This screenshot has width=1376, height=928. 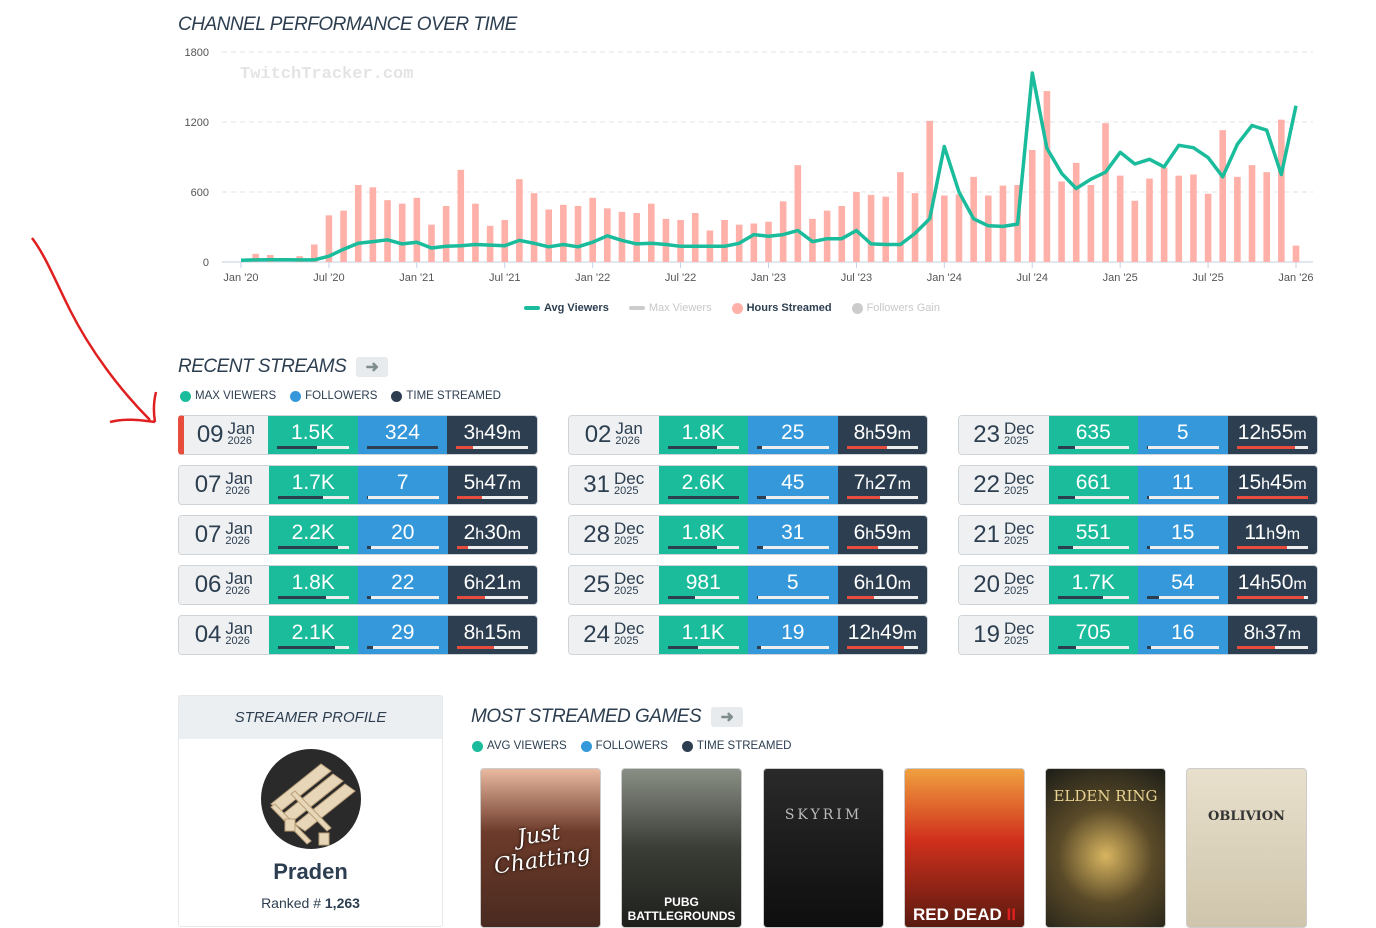 What do you see at coordinates (986, 534) in the screenshot?
I see `stream-day: 21` at bounding box center [986, 534].